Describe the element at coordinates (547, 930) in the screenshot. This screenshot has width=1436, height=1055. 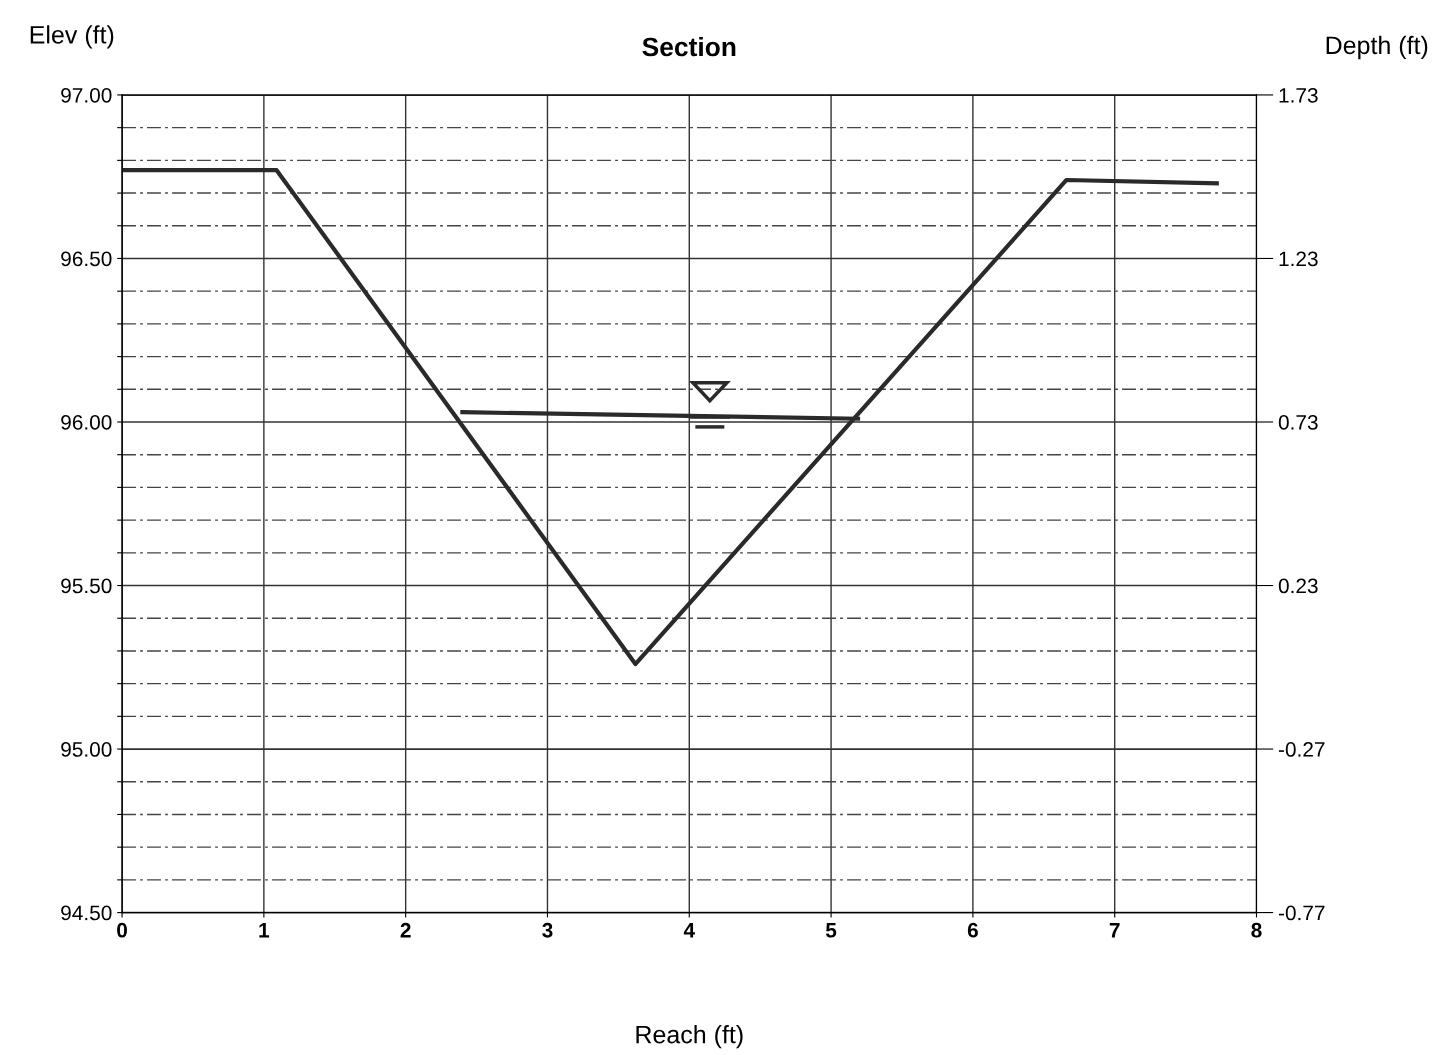
I see `x-tick-label: 3` at that location.